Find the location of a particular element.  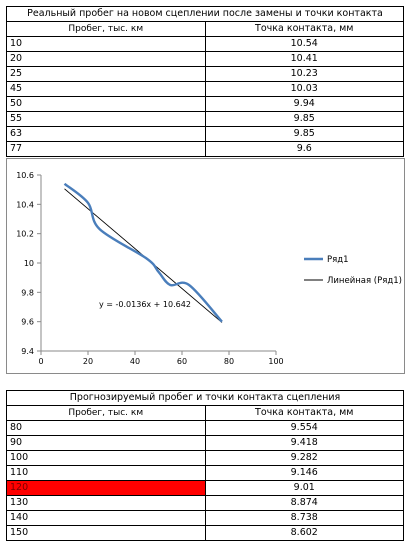

y-tick-label: 10.2 is located at coordinates (25, 234).